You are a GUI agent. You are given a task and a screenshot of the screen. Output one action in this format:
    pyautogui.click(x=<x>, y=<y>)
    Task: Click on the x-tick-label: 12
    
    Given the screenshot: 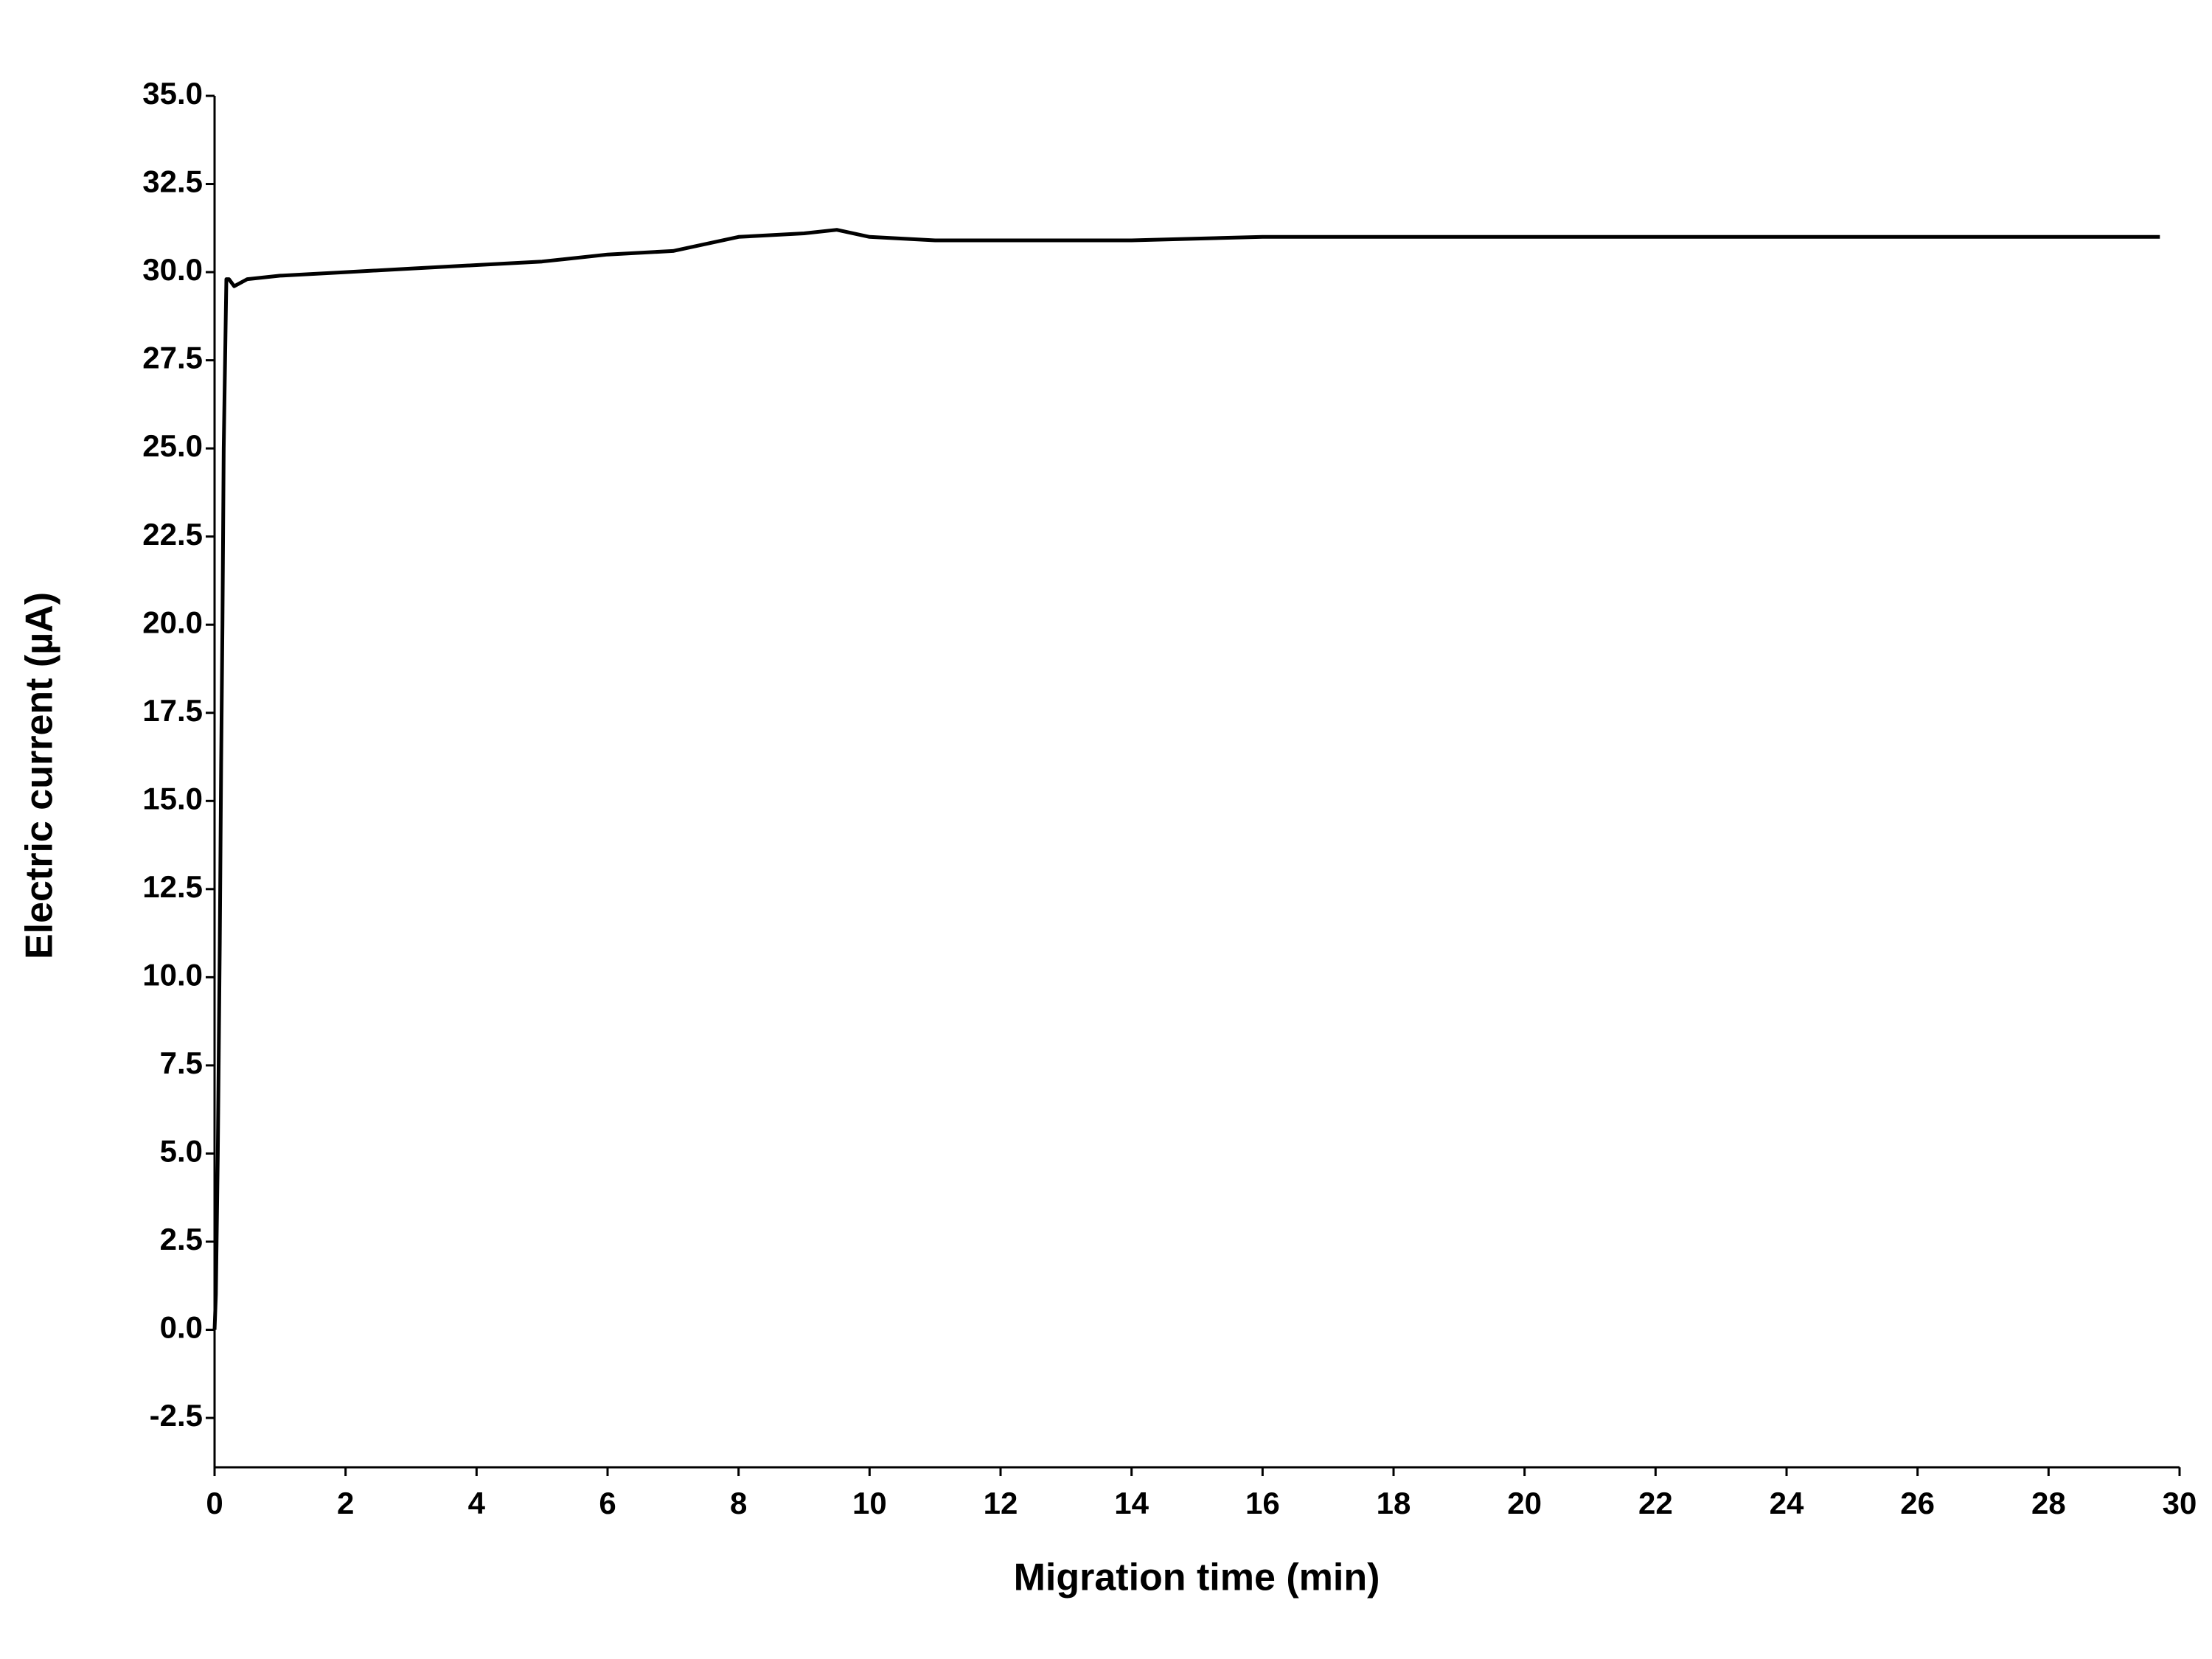 What is the action you would take?
    pyautogui.click(x=1001, y=1503)
    